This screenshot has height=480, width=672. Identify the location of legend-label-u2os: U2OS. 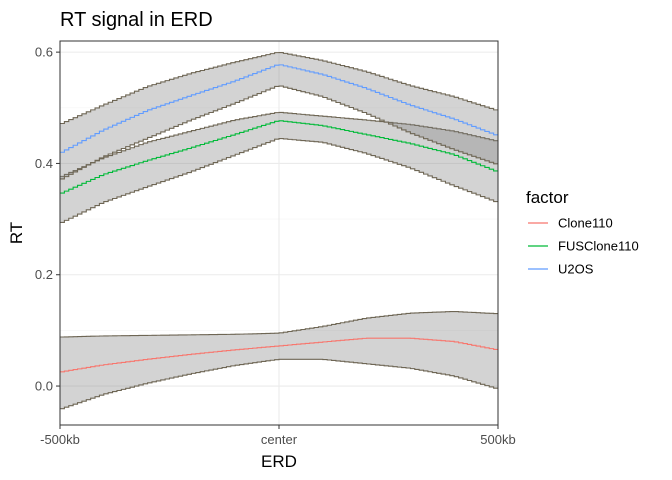
(576, 269).